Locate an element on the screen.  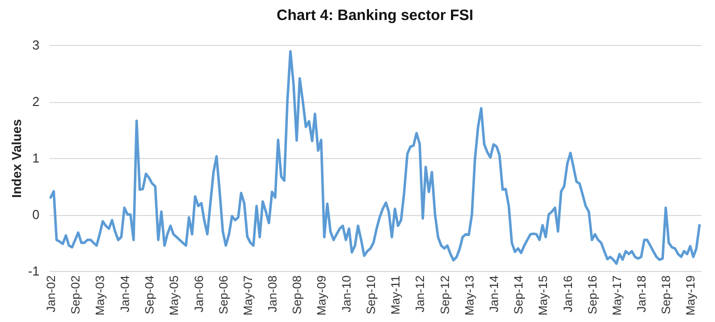
x-tick-label: May-07 is located at coordinates (247, 295).